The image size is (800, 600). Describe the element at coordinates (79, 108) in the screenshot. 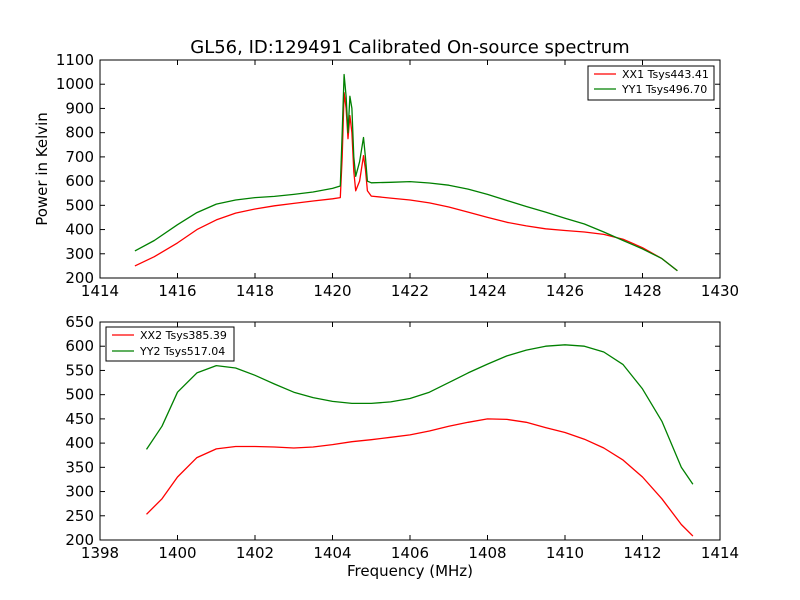

I see `y-tick-label: 900` at that location.